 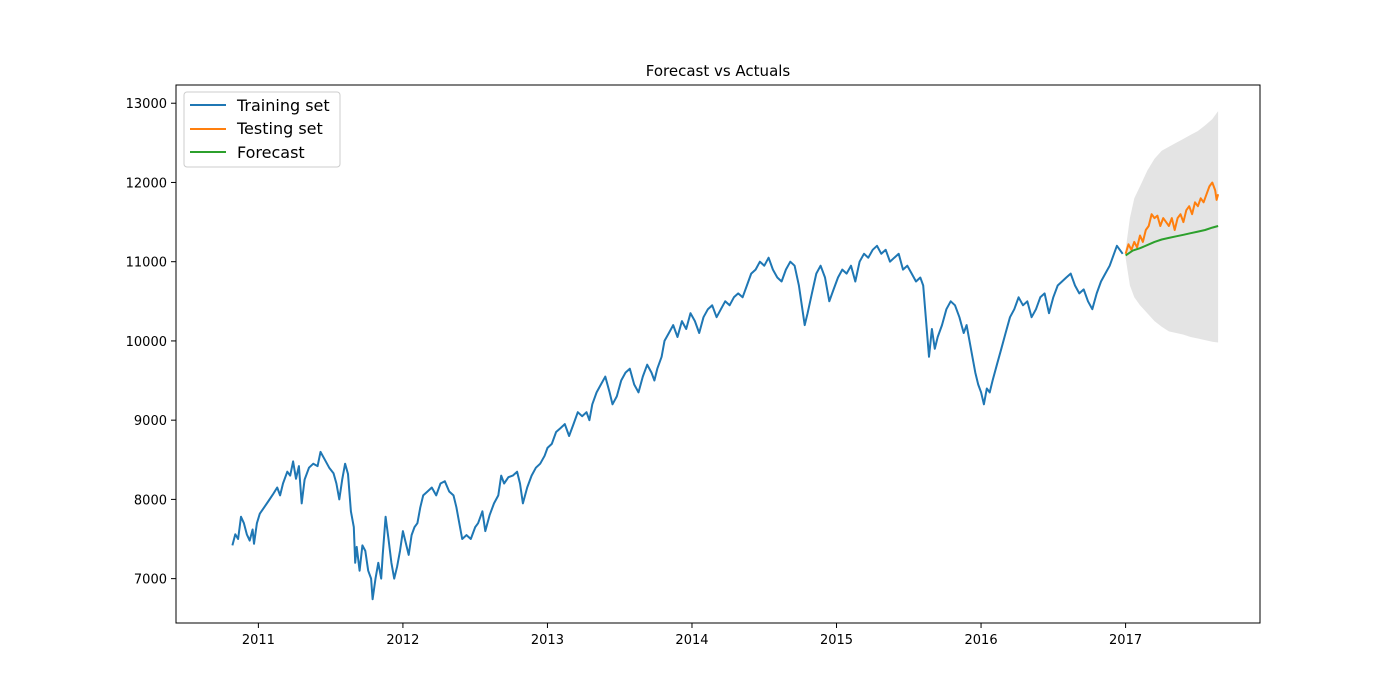 I want to click on series-line-testing-set, so click(x=1172, y=218).